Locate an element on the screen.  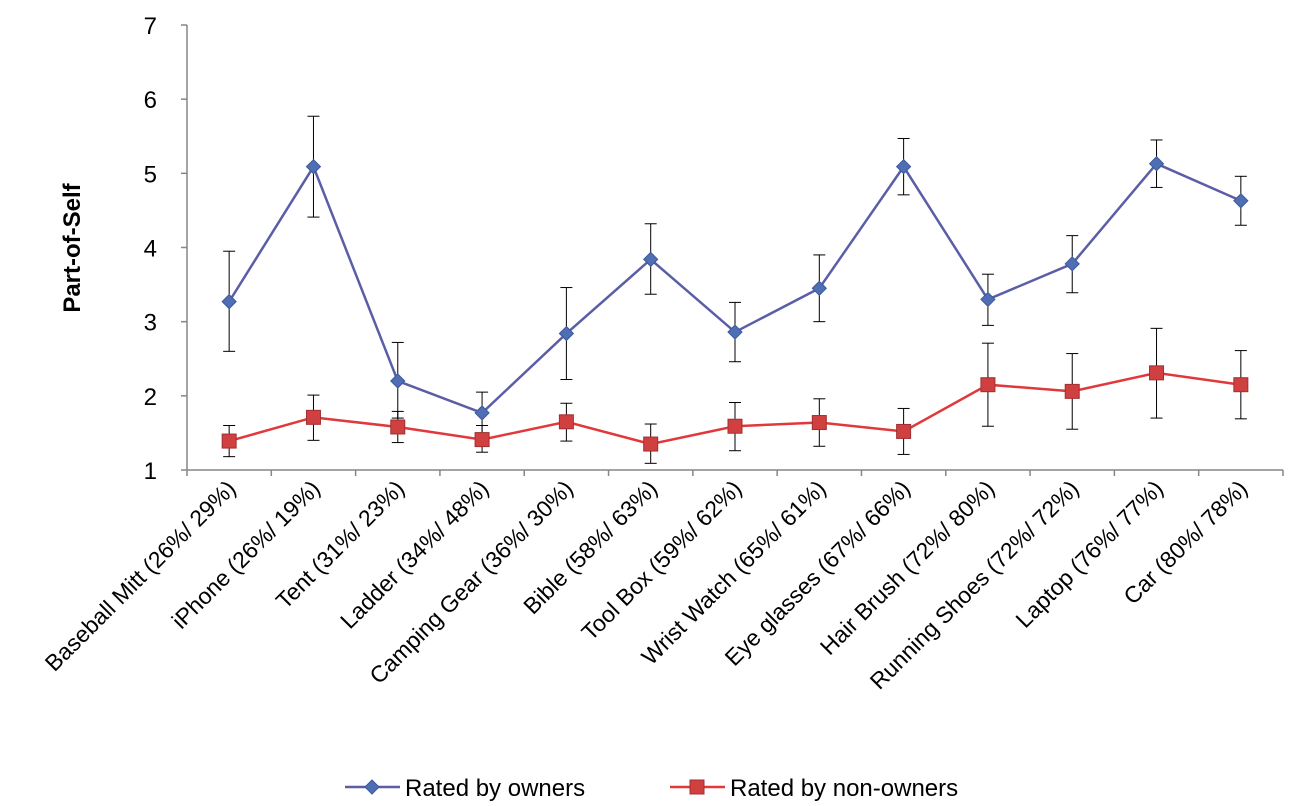
y-tick-label: 1 is located at coordinates (150, 471).